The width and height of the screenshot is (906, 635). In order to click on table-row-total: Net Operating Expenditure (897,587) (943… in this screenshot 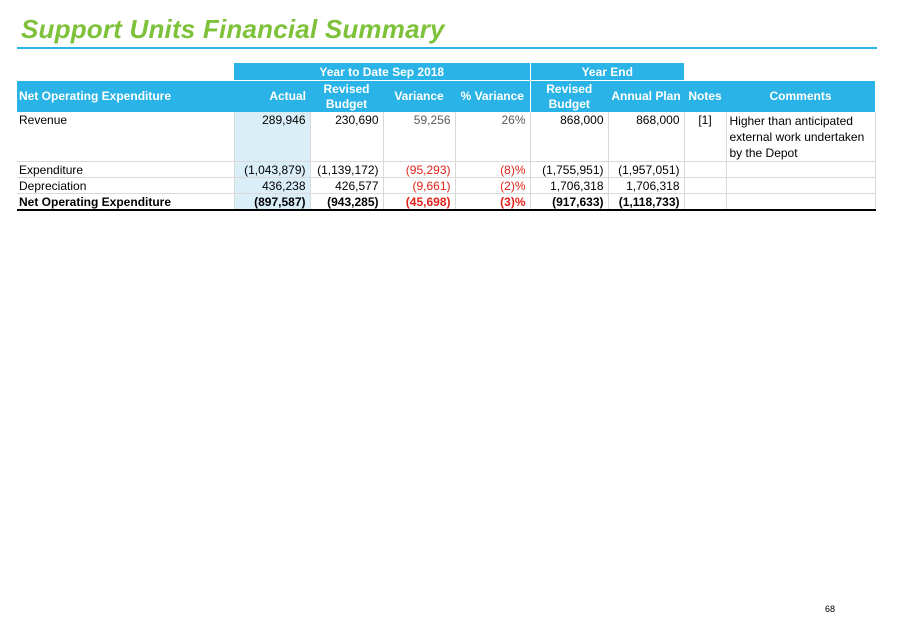, I will do `click(446, 202)`.